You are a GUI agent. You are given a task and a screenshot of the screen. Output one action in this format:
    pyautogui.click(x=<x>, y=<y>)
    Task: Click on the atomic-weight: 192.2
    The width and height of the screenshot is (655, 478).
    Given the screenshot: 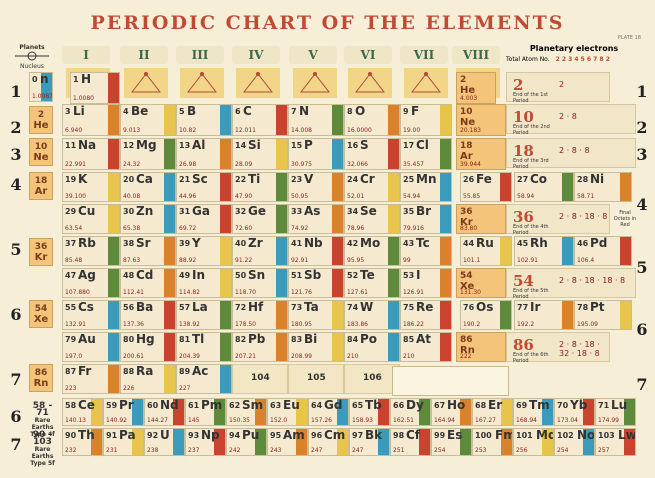 What is the action you would take?
    pyautogui.click(x=526, y=324)
    